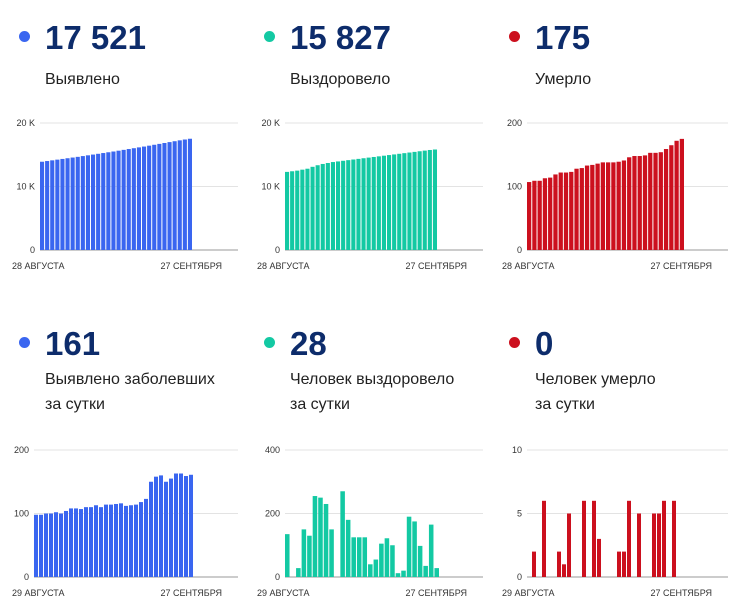 The width and height of the screenshot is (735, 612). I want to click on stat-label: Выявлено, so click(82, 79).